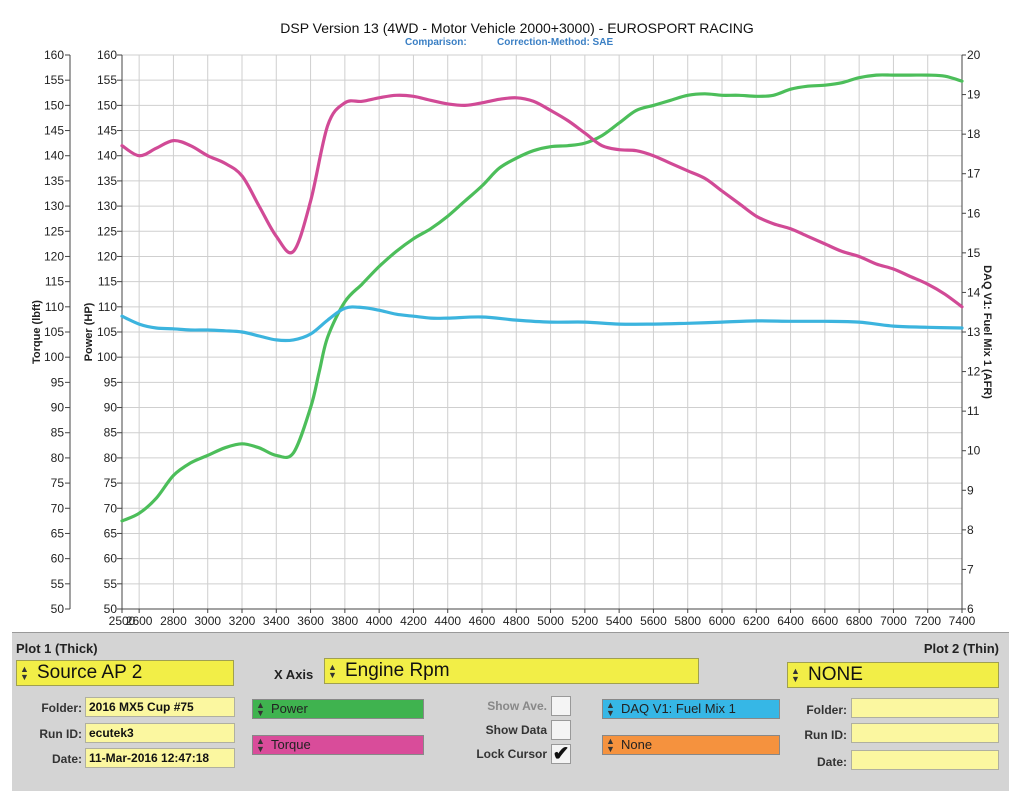 This screenshot has width=1024, height=793. Describe the element at coordinates (107, 131) in the screenshot. I see `power-tick-label: 145` at that location.